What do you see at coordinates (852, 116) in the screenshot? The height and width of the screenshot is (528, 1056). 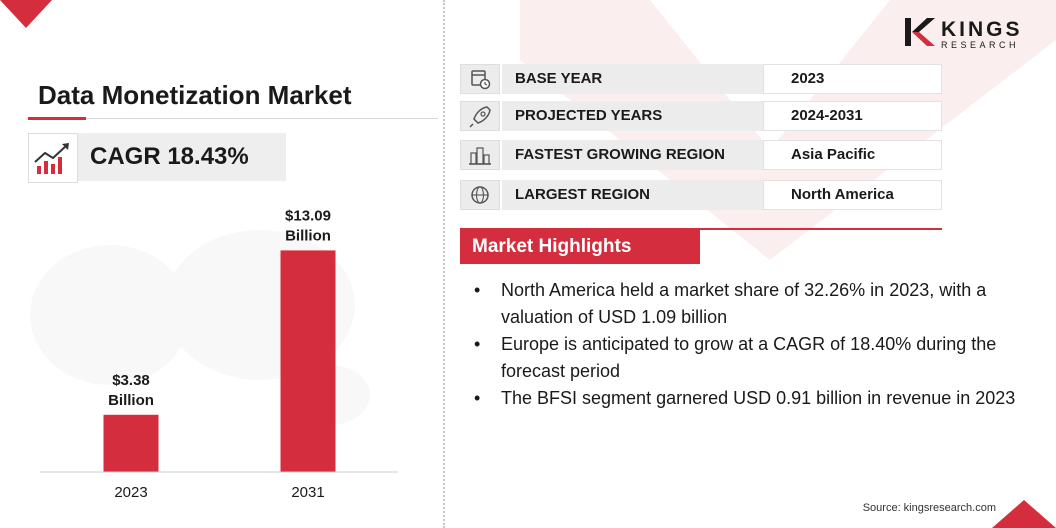 I see `info-value: 2024-2031` at bounding box center [852, 116].